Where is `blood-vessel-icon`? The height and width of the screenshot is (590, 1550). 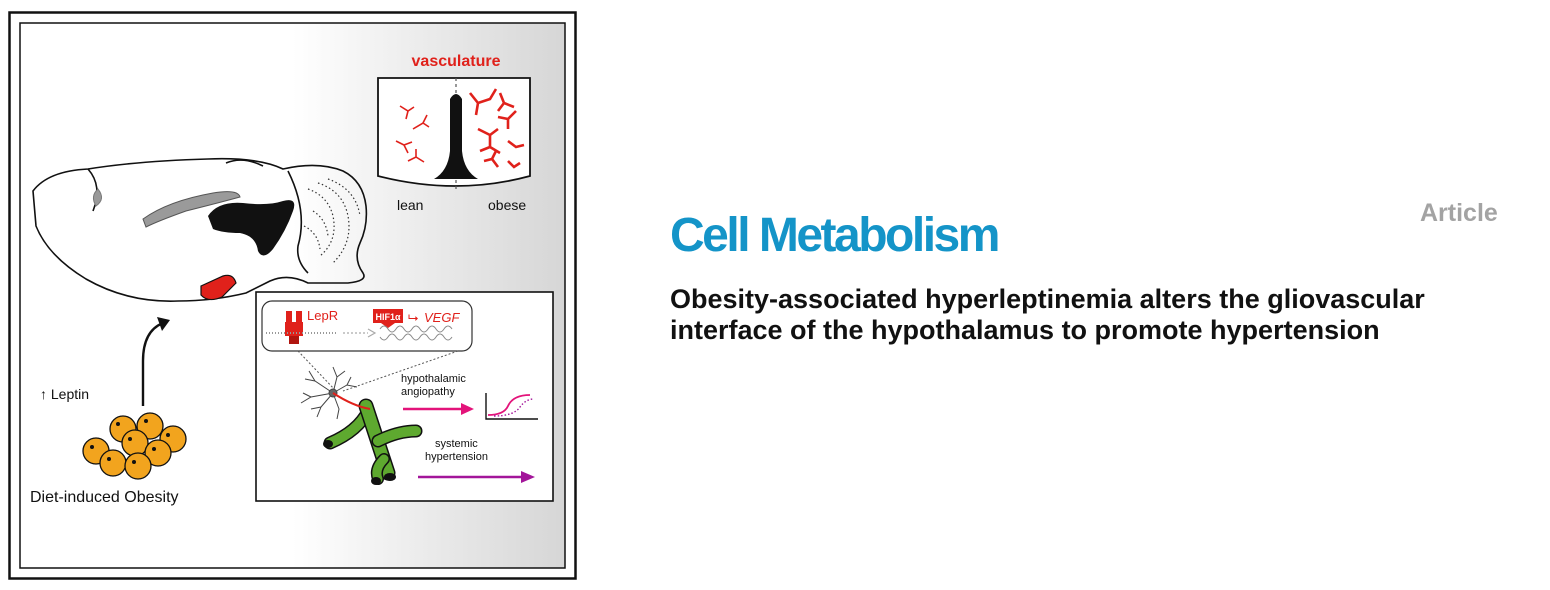 blood-vessel-icon is located at coordinates (373, 438).